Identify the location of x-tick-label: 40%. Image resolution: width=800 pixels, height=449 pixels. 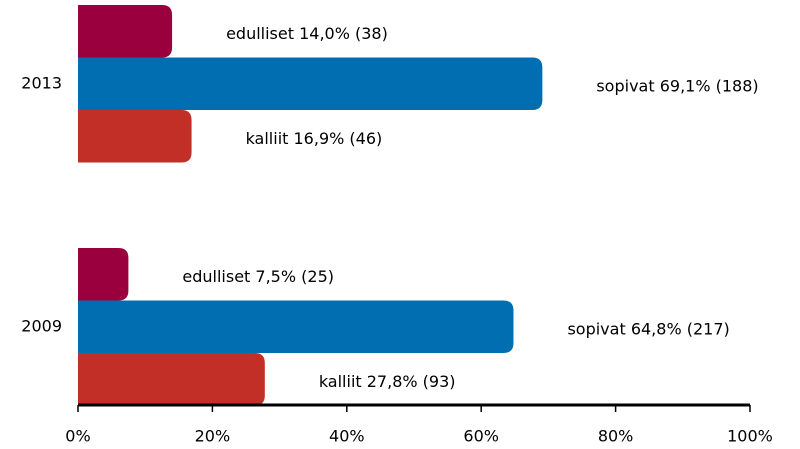
(347, 436).